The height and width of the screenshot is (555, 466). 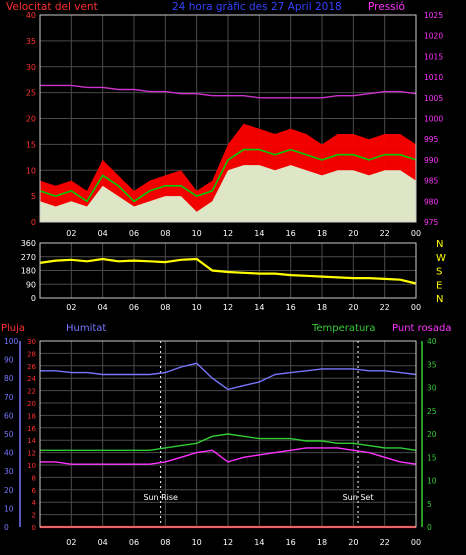 I want to click on wind-ytick-label: 25, so click(x=31, y=93).